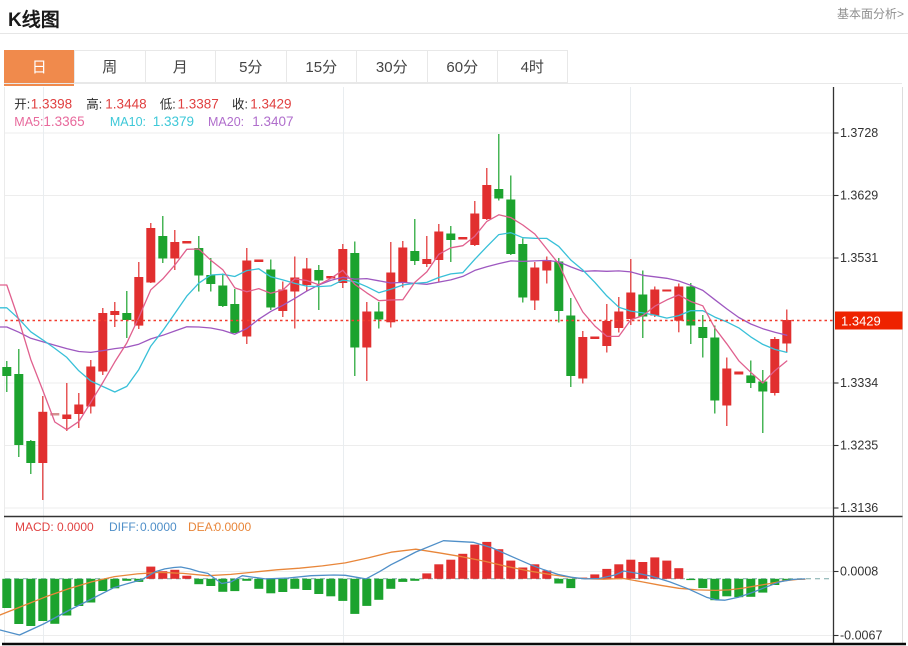 This screenshot has width=908, height=646. Describe the element at coordinates (34, 527) in the screenshot. I see `svg-text: MACD:` at that location.